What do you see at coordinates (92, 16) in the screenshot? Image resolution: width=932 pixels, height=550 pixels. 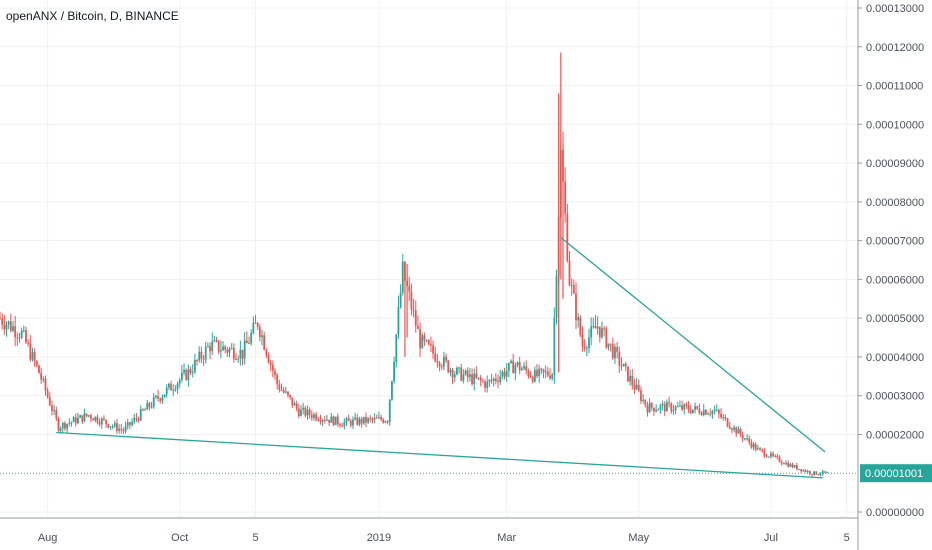 I see `chart-title: openANX / Bitcoin, D, BINANCE` at bounding box center [92, 16].